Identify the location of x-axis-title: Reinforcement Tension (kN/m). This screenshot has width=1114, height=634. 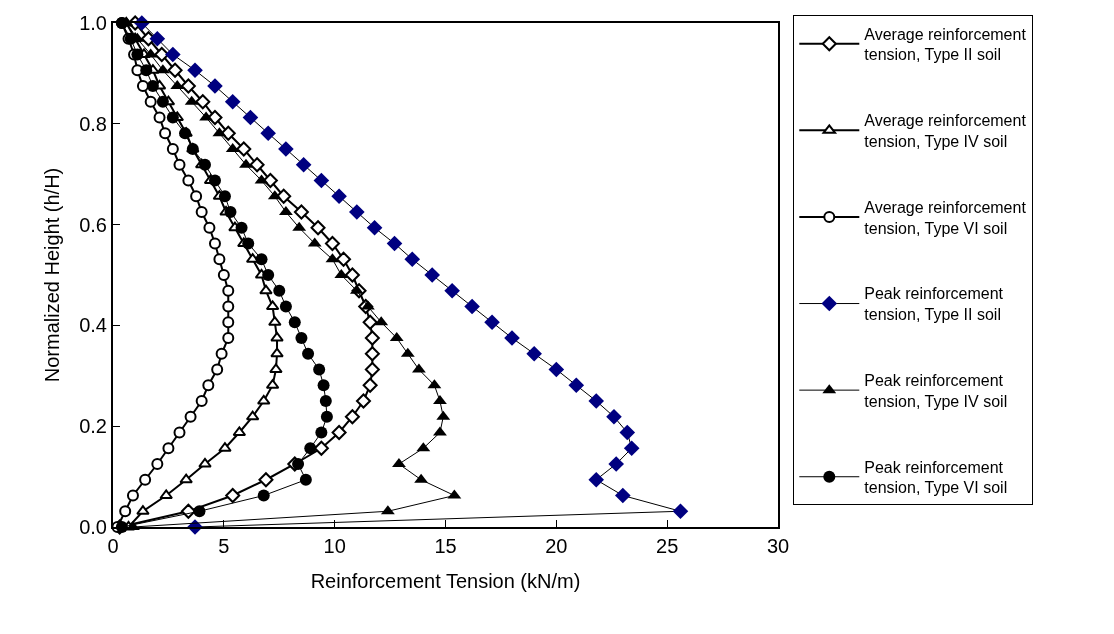
(445, 581).